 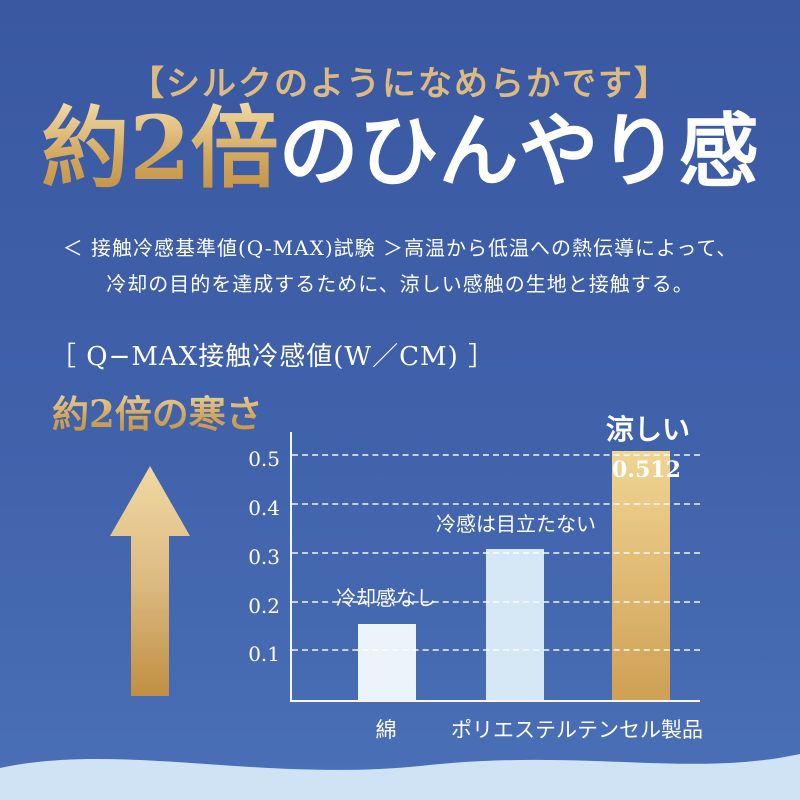 What do you see at coordinates (518, 151) in the screenshot?
I see `title-rest: のひんやり感` at bounding box center [518, 151].